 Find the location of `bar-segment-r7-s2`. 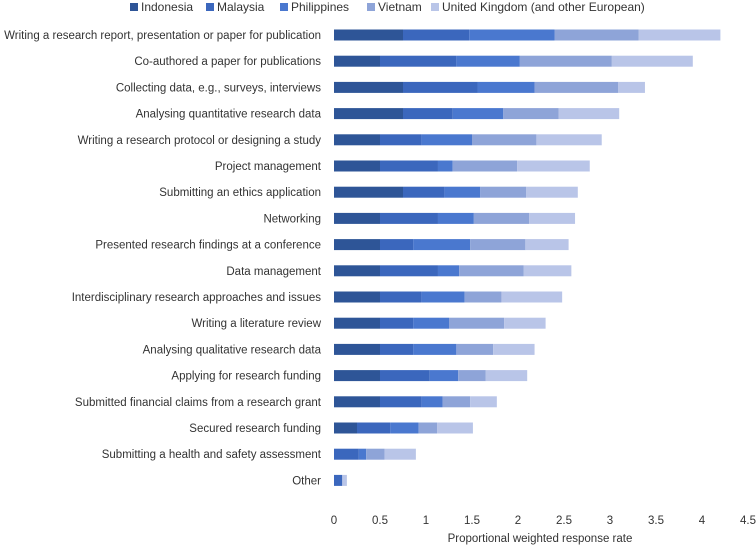

bar-segment-r7-s2 is located at coordinates (455, 218).